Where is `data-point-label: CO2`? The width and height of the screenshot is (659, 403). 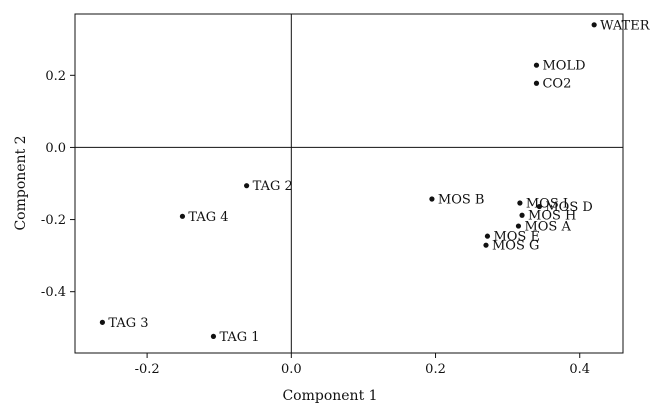 data-point-label: CO2 is located at coordinates (556, 84).